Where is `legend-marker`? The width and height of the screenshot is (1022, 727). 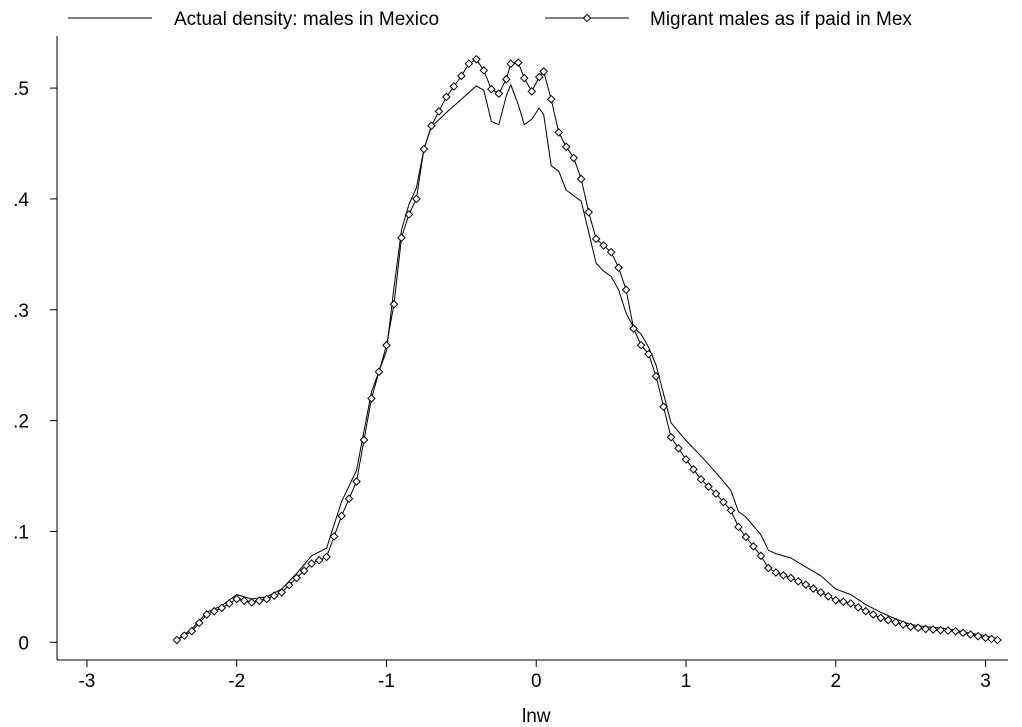 legend-marker is located at coordinates (587, 18).